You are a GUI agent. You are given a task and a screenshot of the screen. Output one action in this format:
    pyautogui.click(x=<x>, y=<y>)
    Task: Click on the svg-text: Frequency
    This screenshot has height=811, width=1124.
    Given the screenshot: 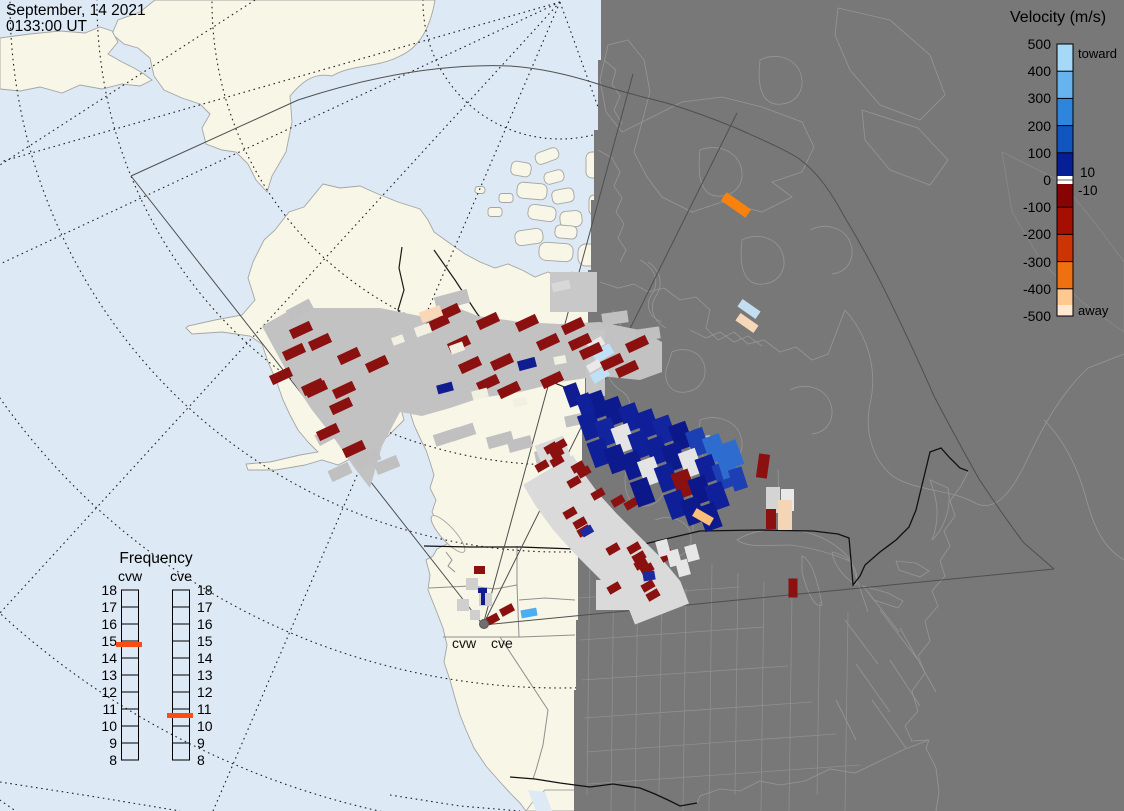 What is the action you would take?
    pyautogui.click(x=155, y=558)
    